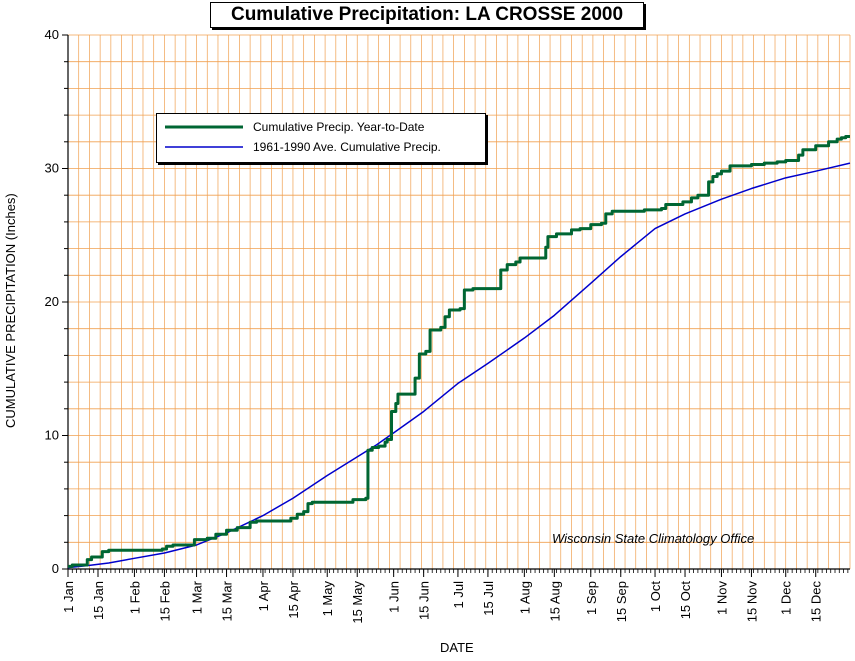  What do you see at coordinates (293, 599) in the screenshot?
I see `x-tick-label: 15 Apr` at bounding box center [293, 599].